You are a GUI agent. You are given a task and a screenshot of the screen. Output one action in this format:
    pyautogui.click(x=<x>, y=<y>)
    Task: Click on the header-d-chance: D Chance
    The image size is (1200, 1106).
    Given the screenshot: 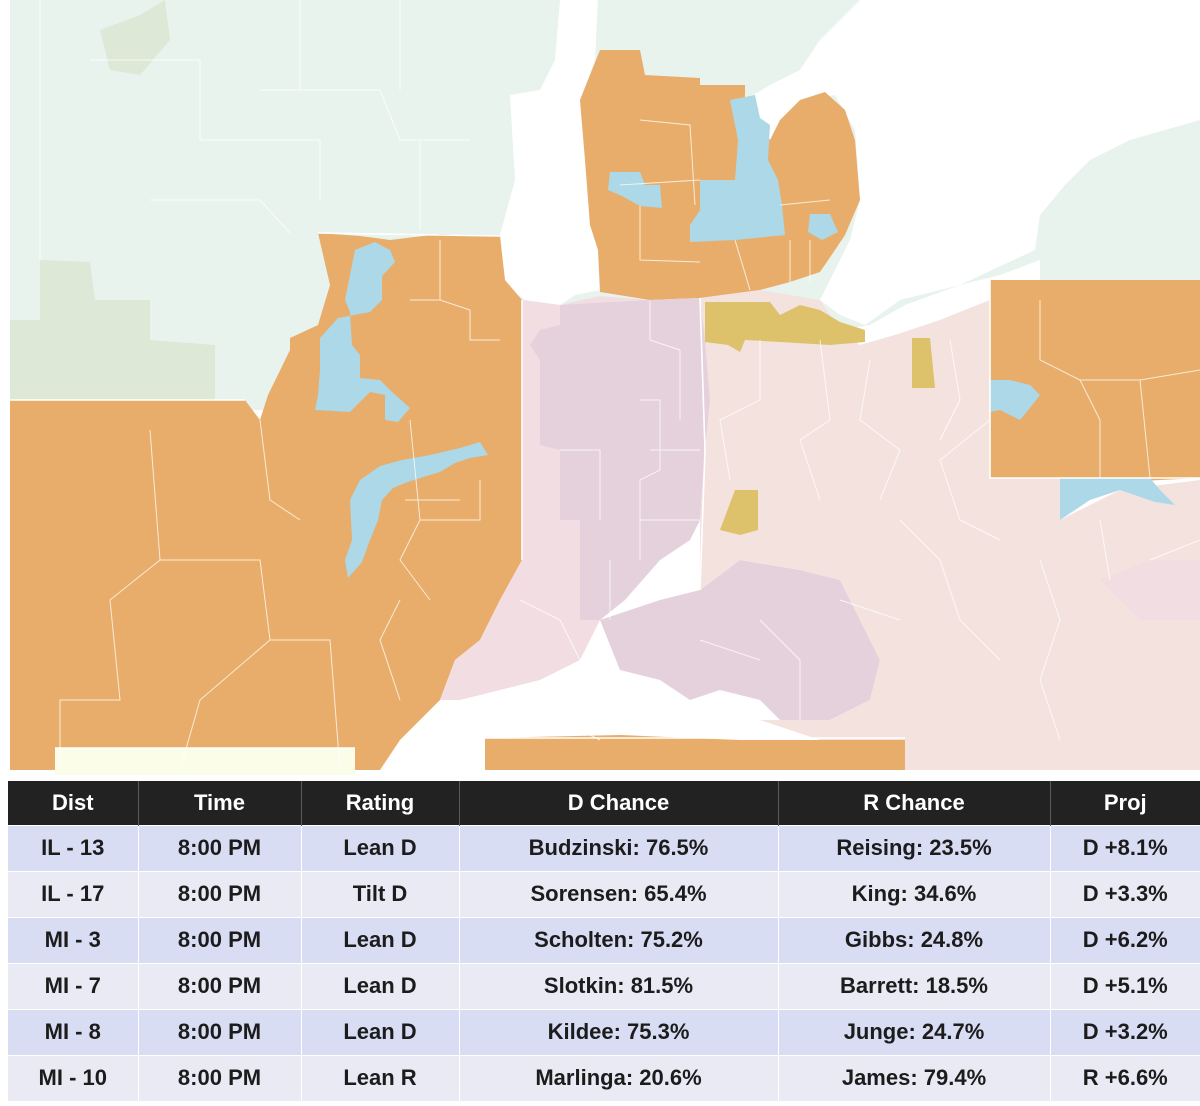 What is the action you would take?
    pyautogui.click(x=619, y=803)
    